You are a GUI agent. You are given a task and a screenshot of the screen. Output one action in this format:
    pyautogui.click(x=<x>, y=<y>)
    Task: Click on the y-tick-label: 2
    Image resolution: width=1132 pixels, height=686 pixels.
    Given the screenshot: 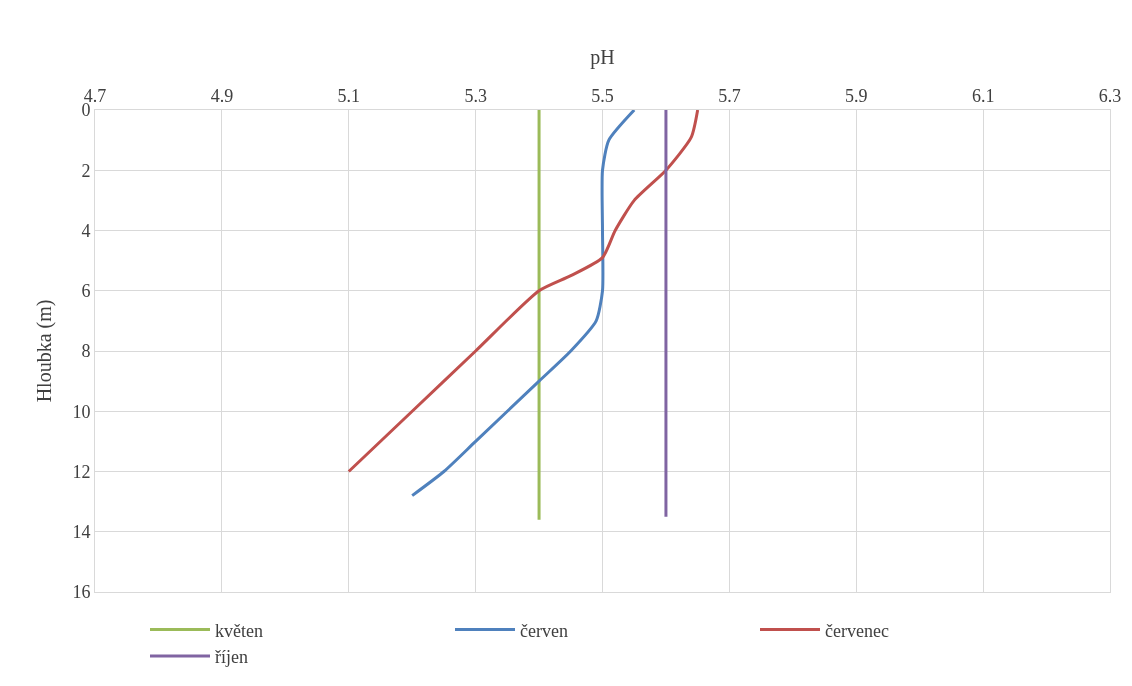 What is the action you would take?
    pyautogui.click(x=86, y=170)
    